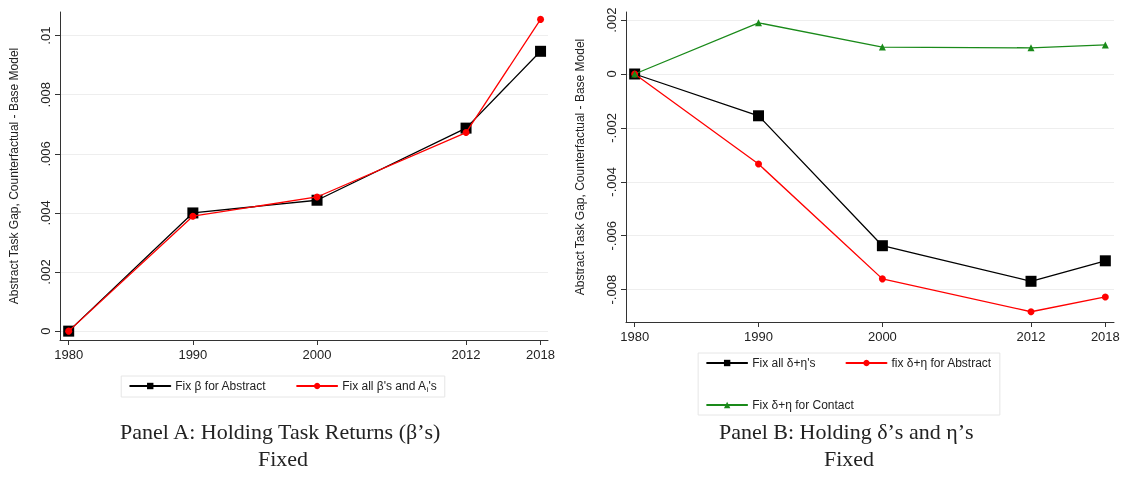  I want to click on y-tick-label: .006, so click(45, 154).